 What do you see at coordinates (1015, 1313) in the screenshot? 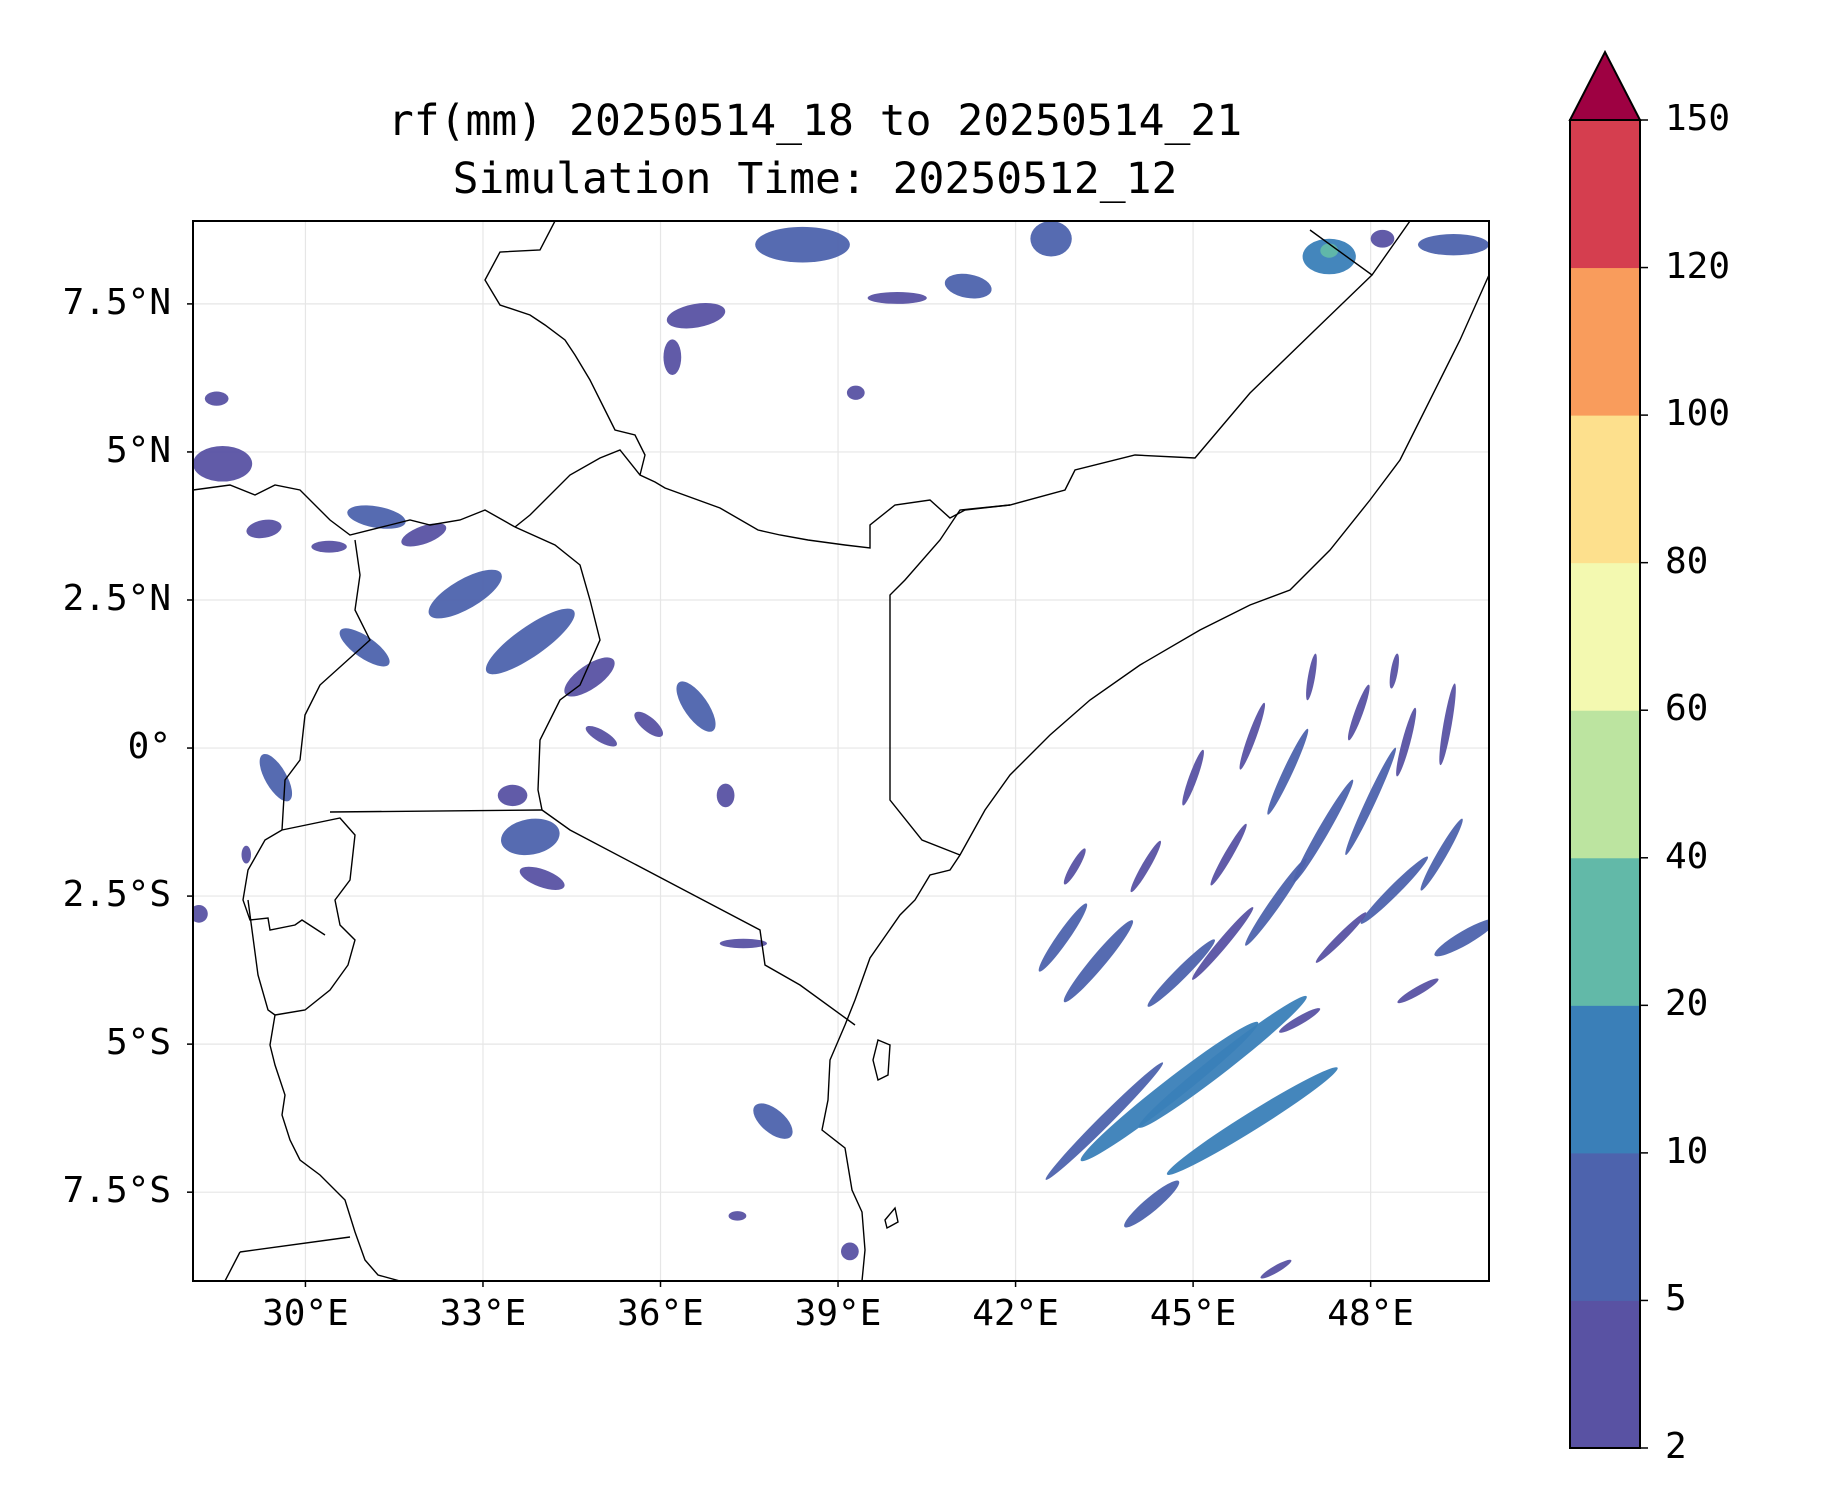
I see `x-tick-label: 42°E` at bounding box center [1015, 1313].